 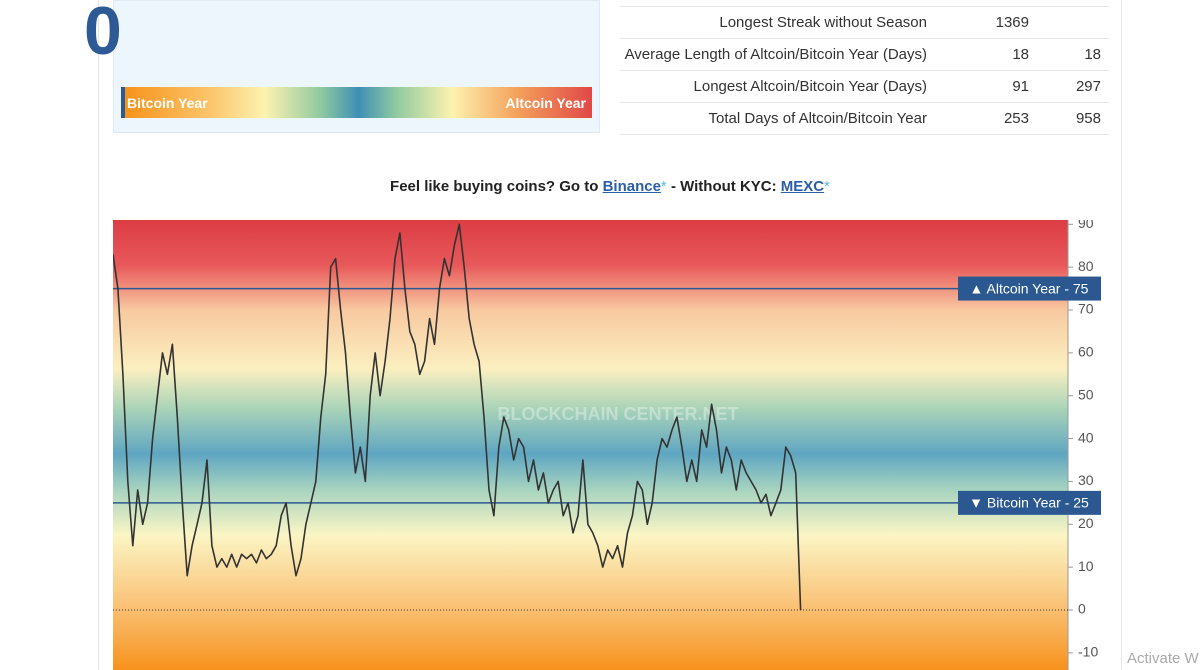 What do you see at coordinates (1086, 480) in the screenshot?
I see `y-tick-label: 30` at bounding box center [1086, 480].